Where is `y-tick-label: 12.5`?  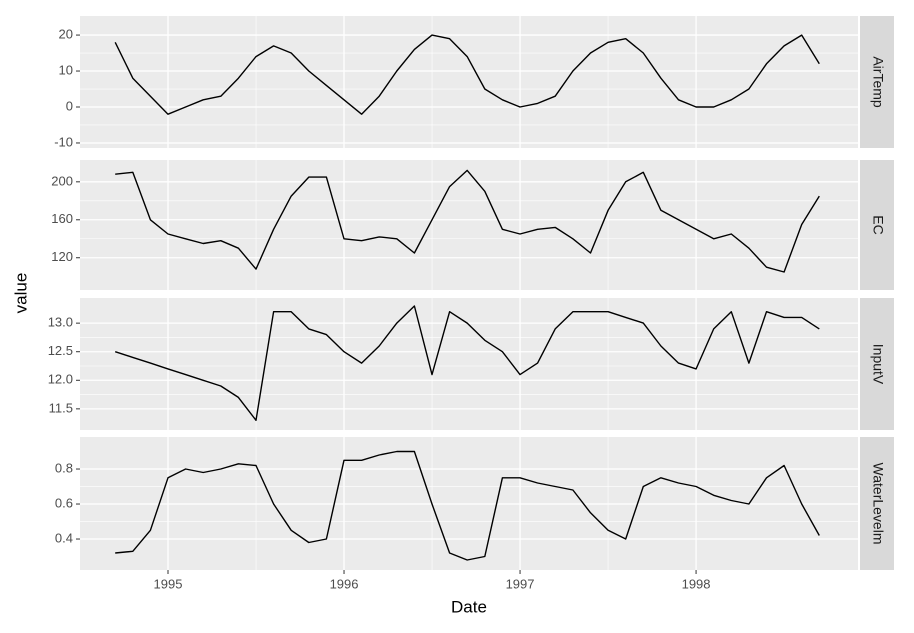
y-tick-label: 12.5 is located at coordinates (60, 350).